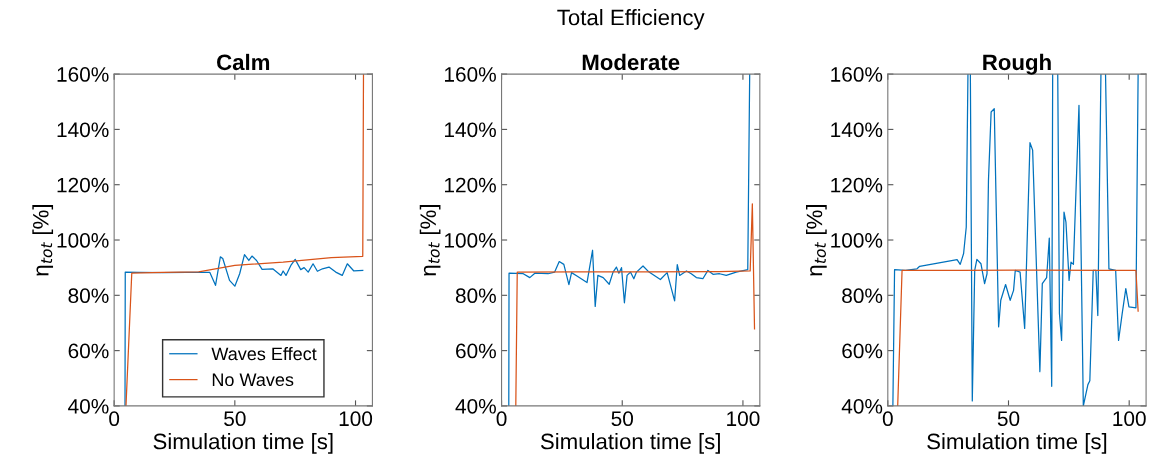 This screenshot has width=1153, height=472. What do you see at coordinates (253, 380) in the screenshot?
I see `legend-label: No Waves` at bounding box center [253, 380].